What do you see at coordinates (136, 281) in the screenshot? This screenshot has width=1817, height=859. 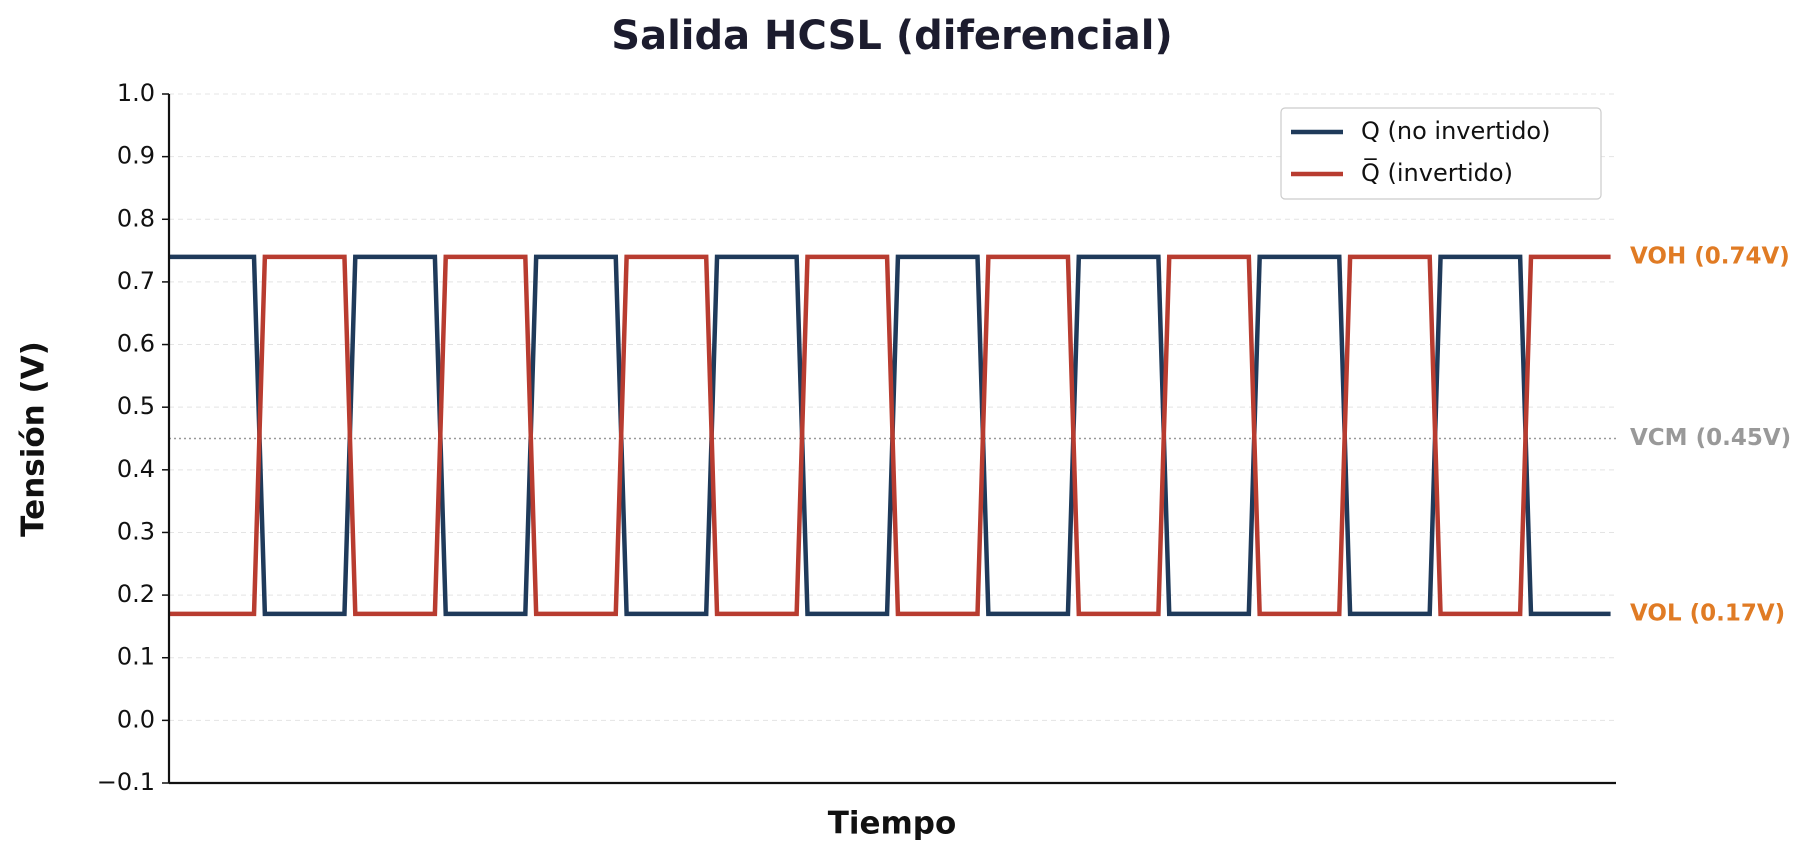 I see `y-tick-label: 0.7` at bounding box center [136, 281].